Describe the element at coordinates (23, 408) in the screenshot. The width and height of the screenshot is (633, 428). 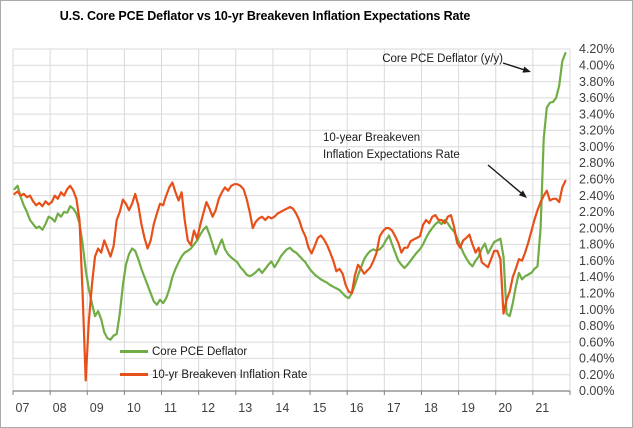
I see `x-axis-tick-label: 07` at that location.